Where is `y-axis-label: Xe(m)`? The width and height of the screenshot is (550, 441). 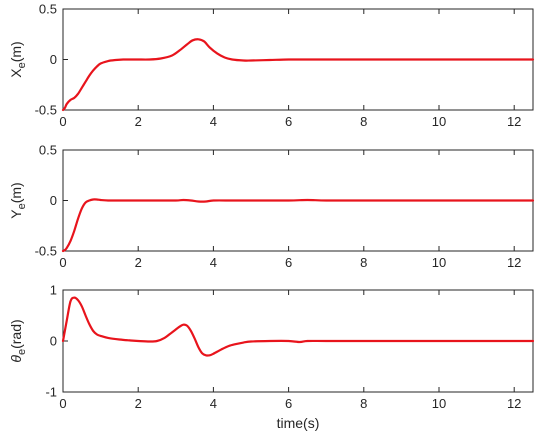
y-axis-label: Xe(m) is located at coordinates (18, 59).